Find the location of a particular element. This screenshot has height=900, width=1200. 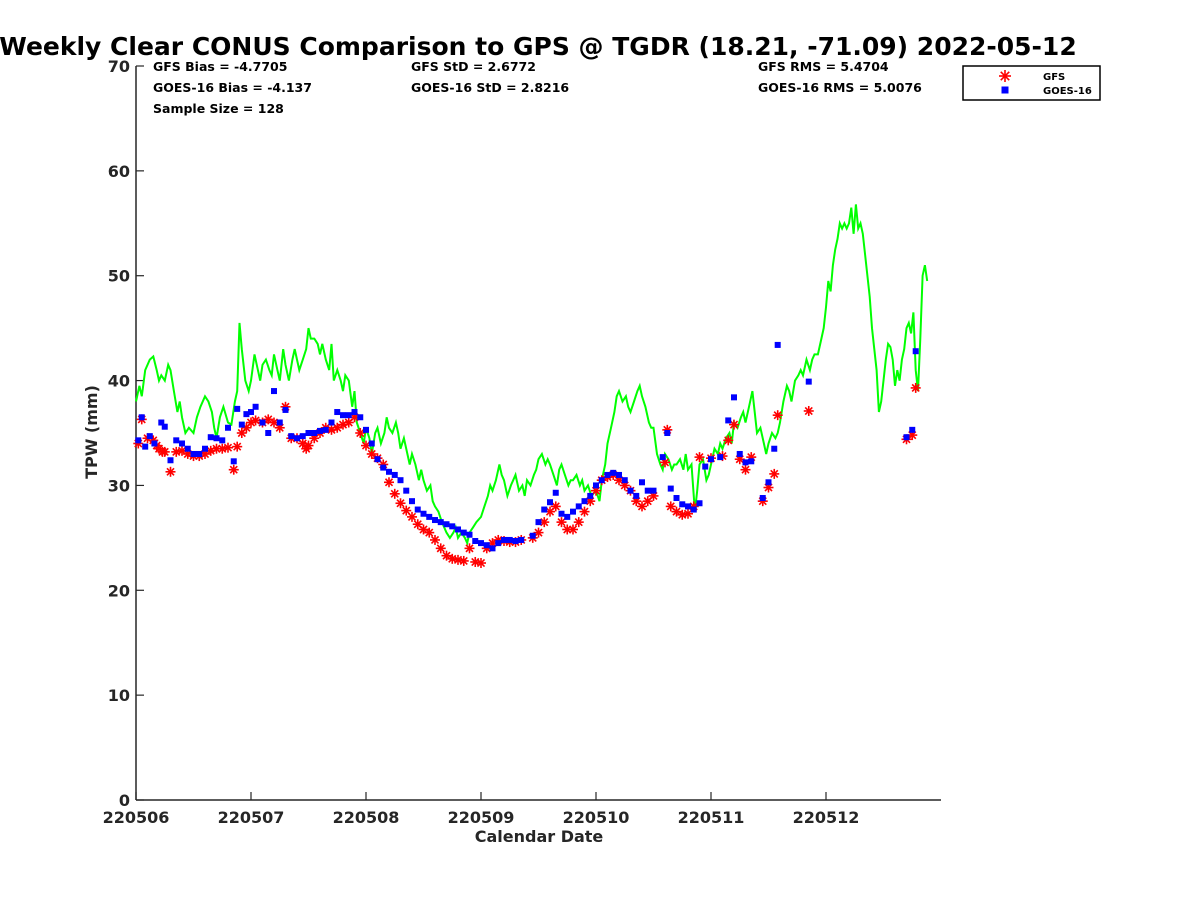

stat-text: GOES-16 StD = 2.8216 is located at coordinates (490, 87).